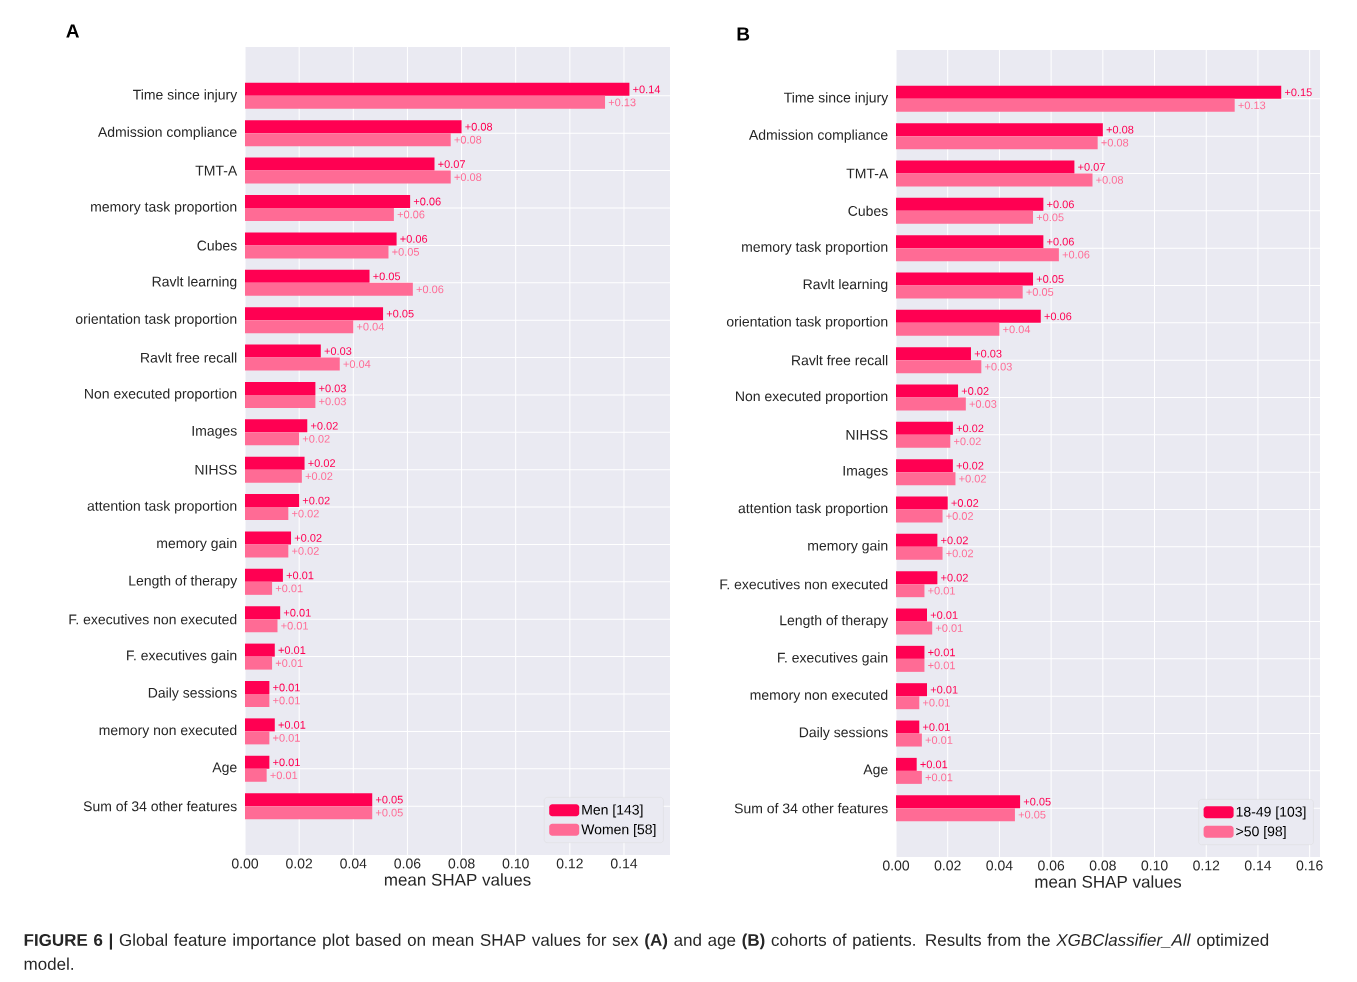 The height and width of the screenshot is (982, 1357). I want to click on x-tick-label: 0.04, so click(353, 863).